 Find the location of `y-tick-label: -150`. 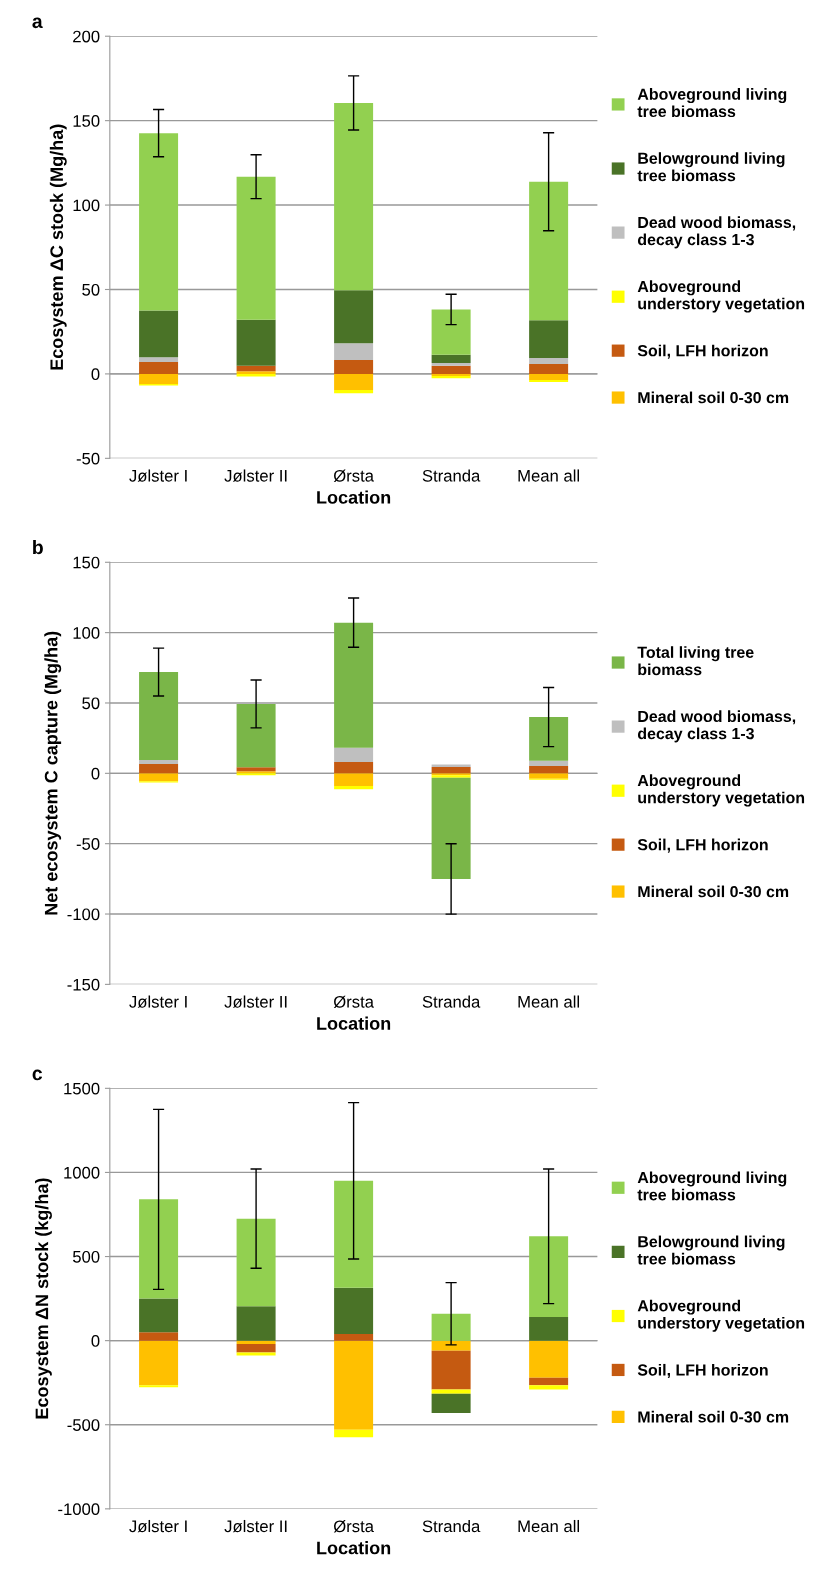

y-tick-label: -150 is located at coordinates (83, 984).